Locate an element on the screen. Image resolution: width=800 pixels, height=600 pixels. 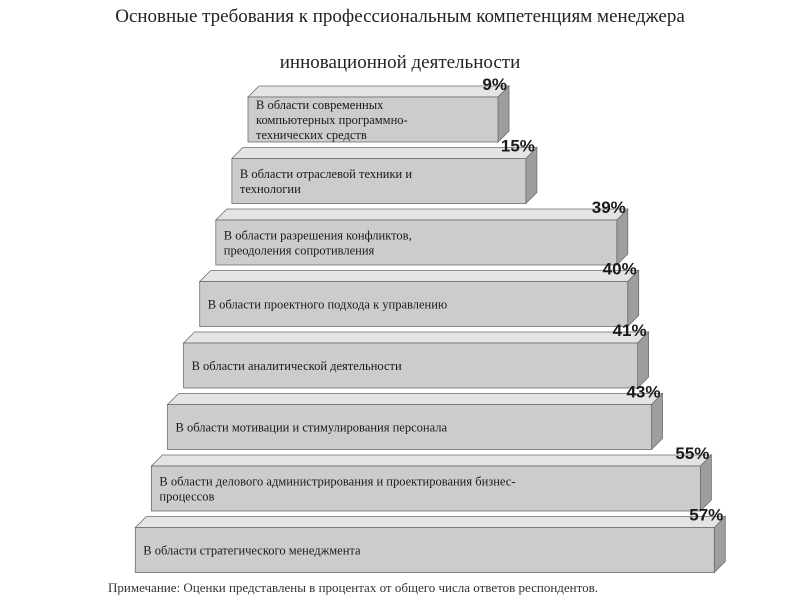
bar-value-label: 55% is located at coordinates (692, 453).